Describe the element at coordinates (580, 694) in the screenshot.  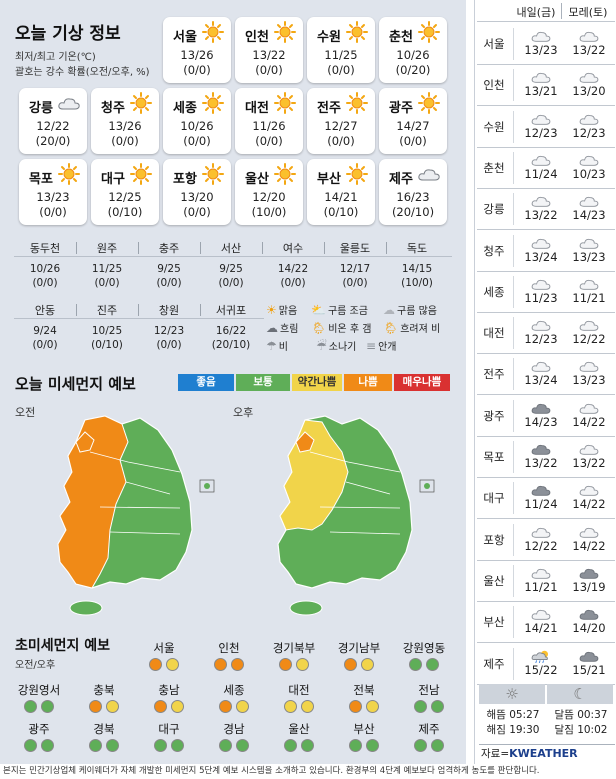
I see `moon-icon: ☾` at that location.